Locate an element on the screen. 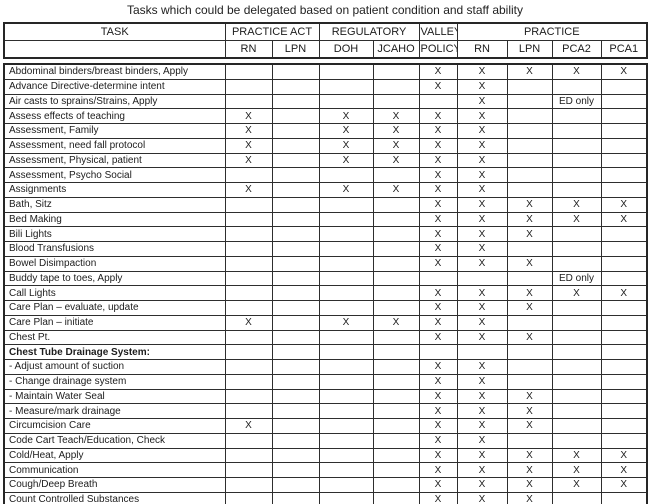  table-row: Assignments X X X X X is located at coordinates (325, 190).